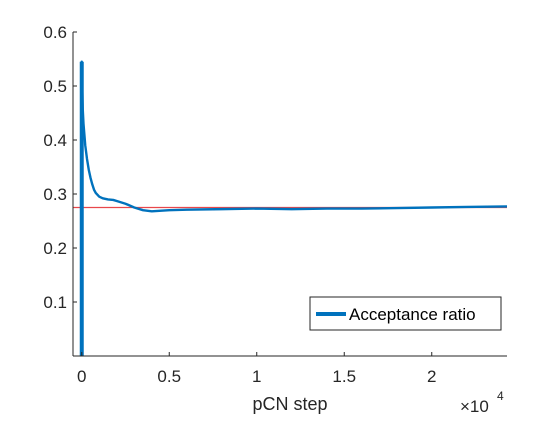  I want to click on x-tick-label: 1, so click(256, 376).